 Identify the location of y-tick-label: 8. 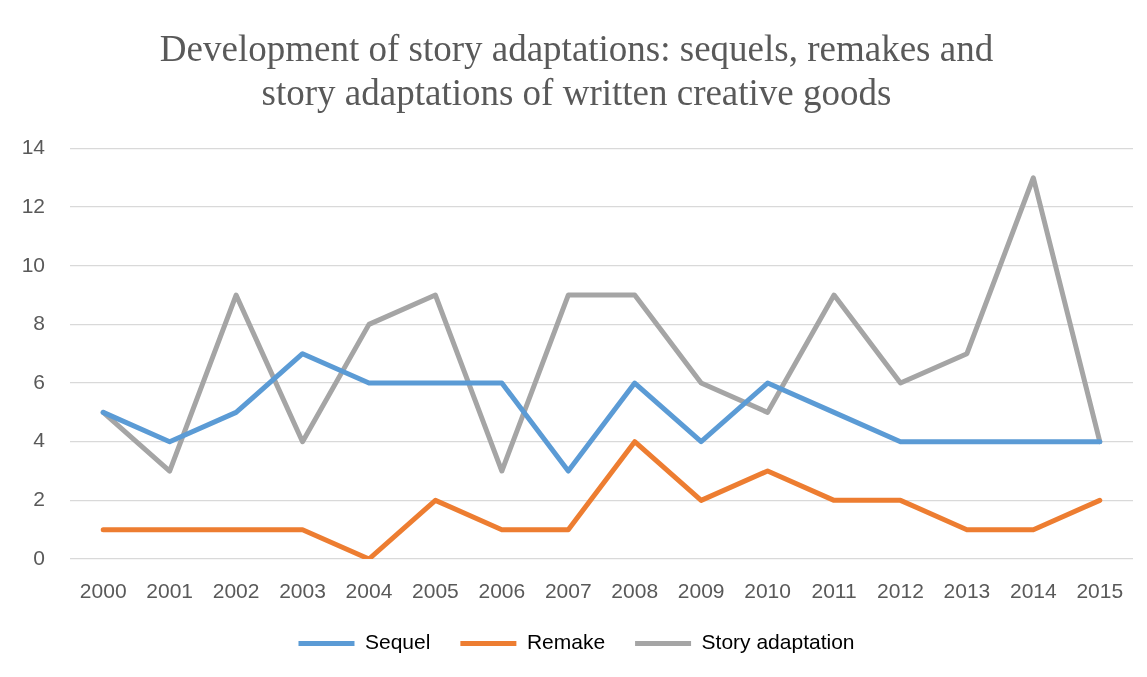
(39, 323).